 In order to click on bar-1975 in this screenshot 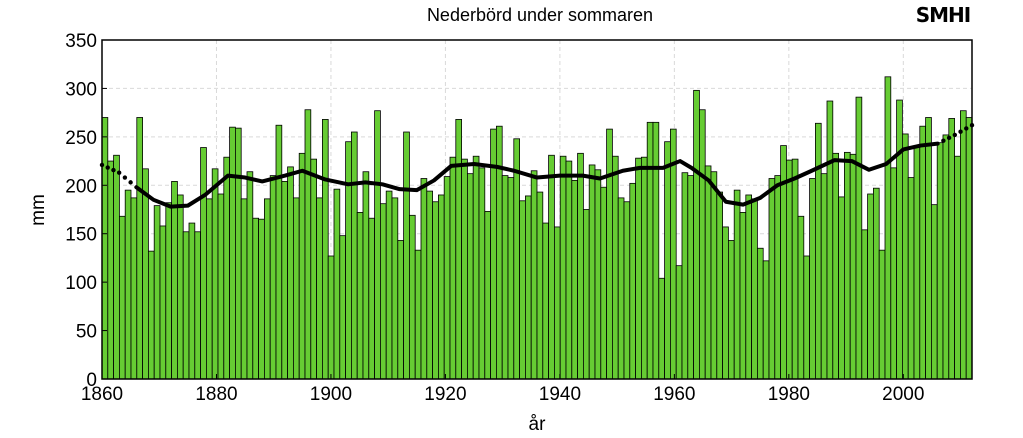, I will do `click(772, 279)`.